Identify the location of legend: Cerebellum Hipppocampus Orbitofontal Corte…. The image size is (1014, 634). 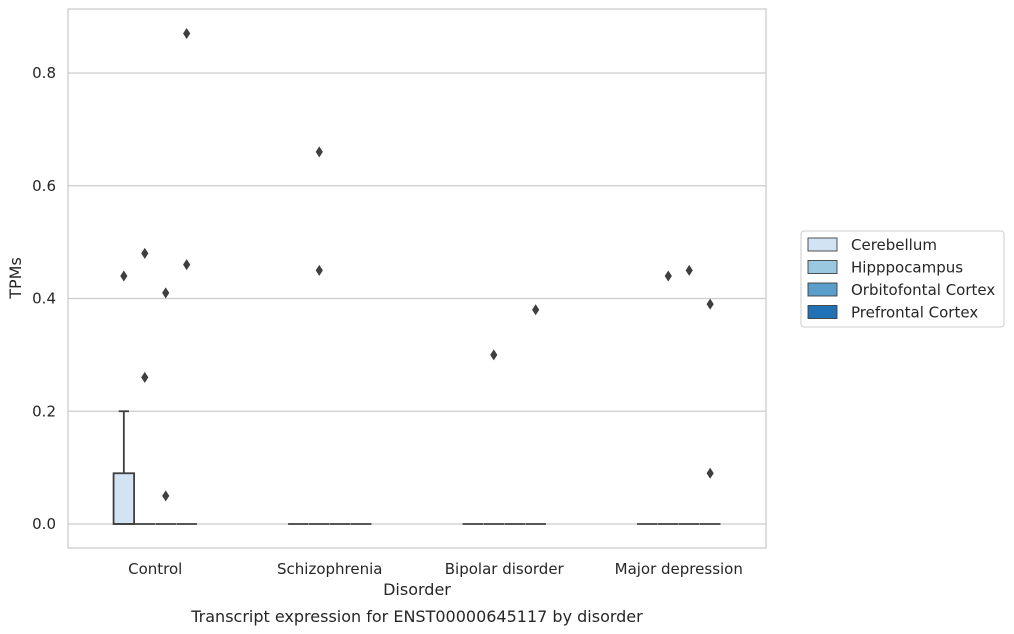
(902, 279).